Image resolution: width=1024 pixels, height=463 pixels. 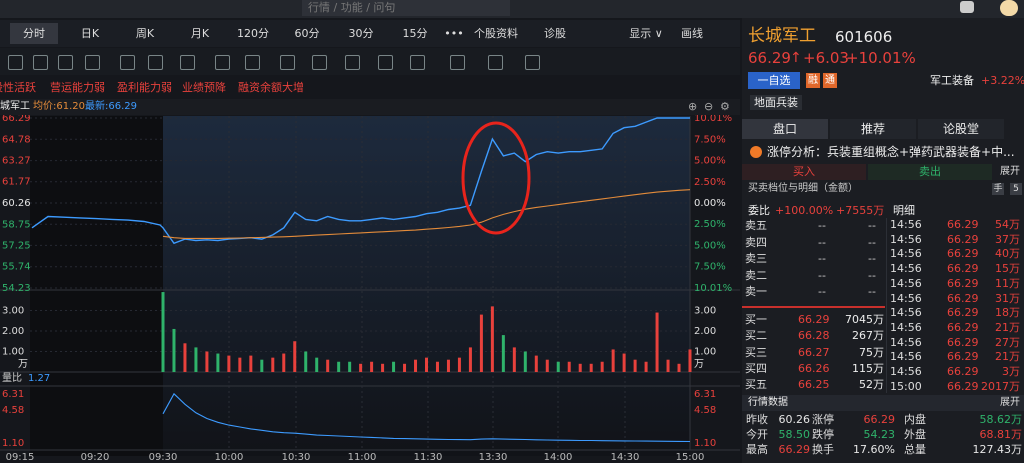 I want to click on book-price: 66.29, so click(x=814, y=319).